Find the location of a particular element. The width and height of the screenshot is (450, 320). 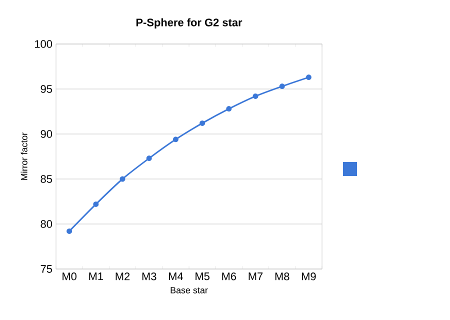

x-tick-label: M4 is located at coordinates (176, 276).